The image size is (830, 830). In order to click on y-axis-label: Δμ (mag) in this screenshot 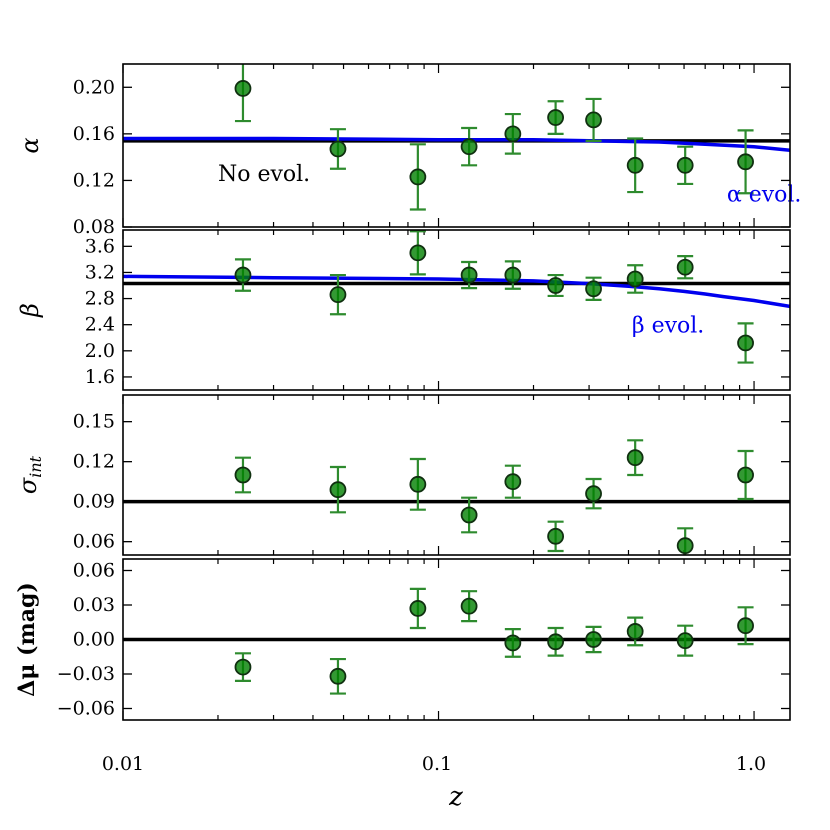, I will do `click(27, 639)`.